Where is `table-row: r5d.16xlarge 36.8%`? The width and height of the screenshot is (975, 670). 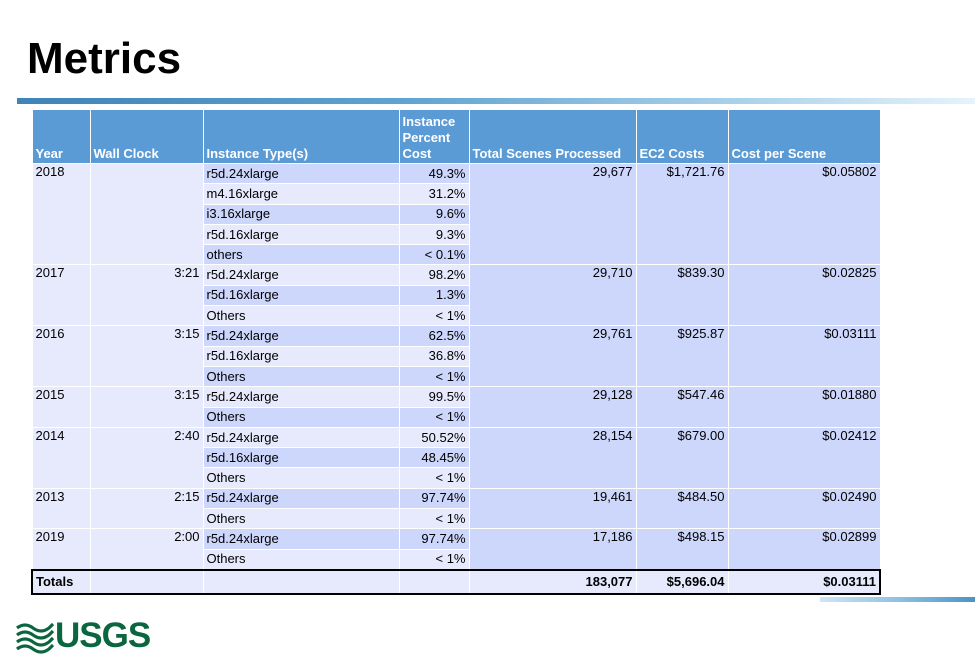
table-row: r5d.16xlarge 36.8% is located at coordinates (456, 356).